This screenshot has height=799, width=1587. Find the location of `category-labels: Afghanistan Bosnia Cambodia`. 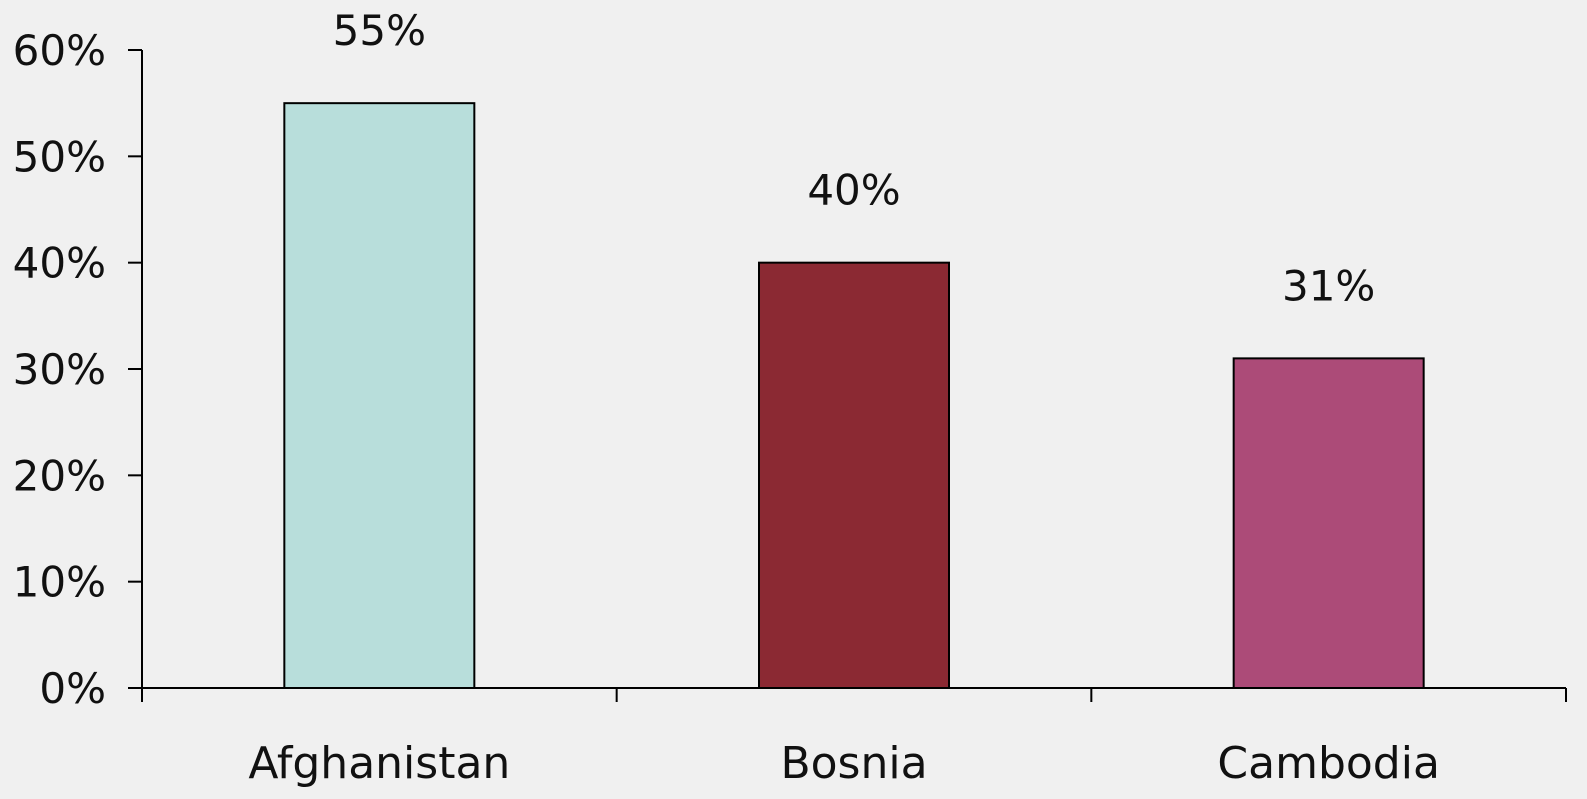

category-labels: Afghanistan Bosnia Cambodia is located at coordinates (844, 763).